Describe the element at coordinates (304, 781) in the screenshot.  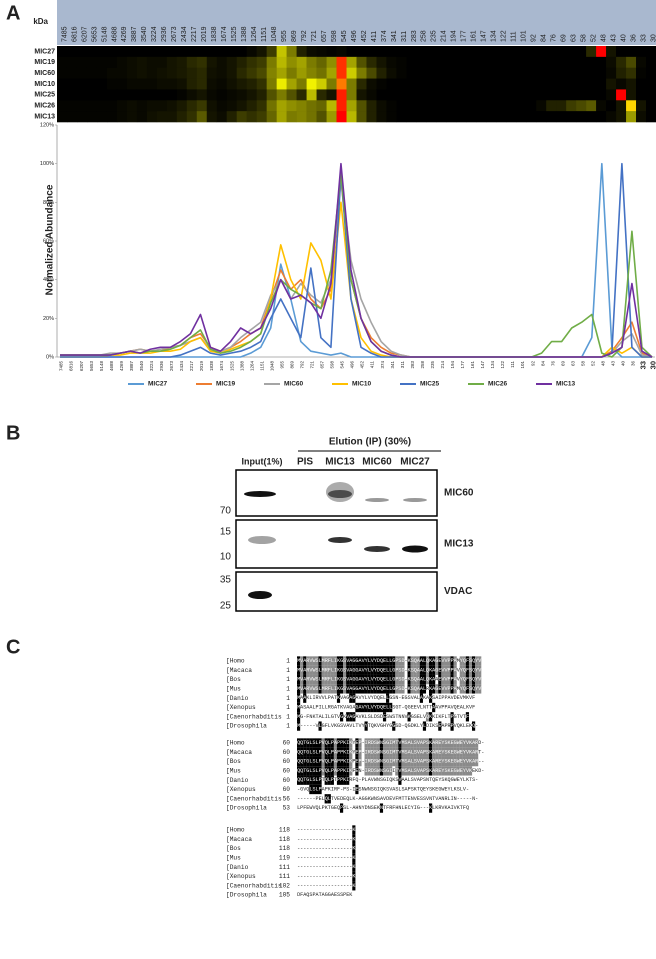
I see `residue: T` at that location.